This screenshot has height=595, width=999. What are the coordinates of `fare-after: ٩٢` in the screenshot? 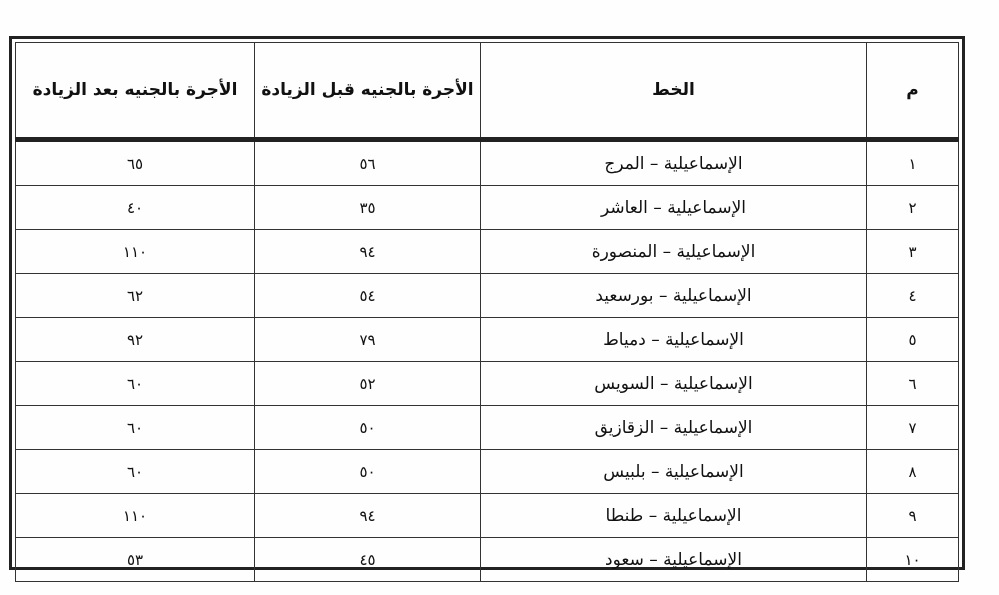 It's located at (135, 339).